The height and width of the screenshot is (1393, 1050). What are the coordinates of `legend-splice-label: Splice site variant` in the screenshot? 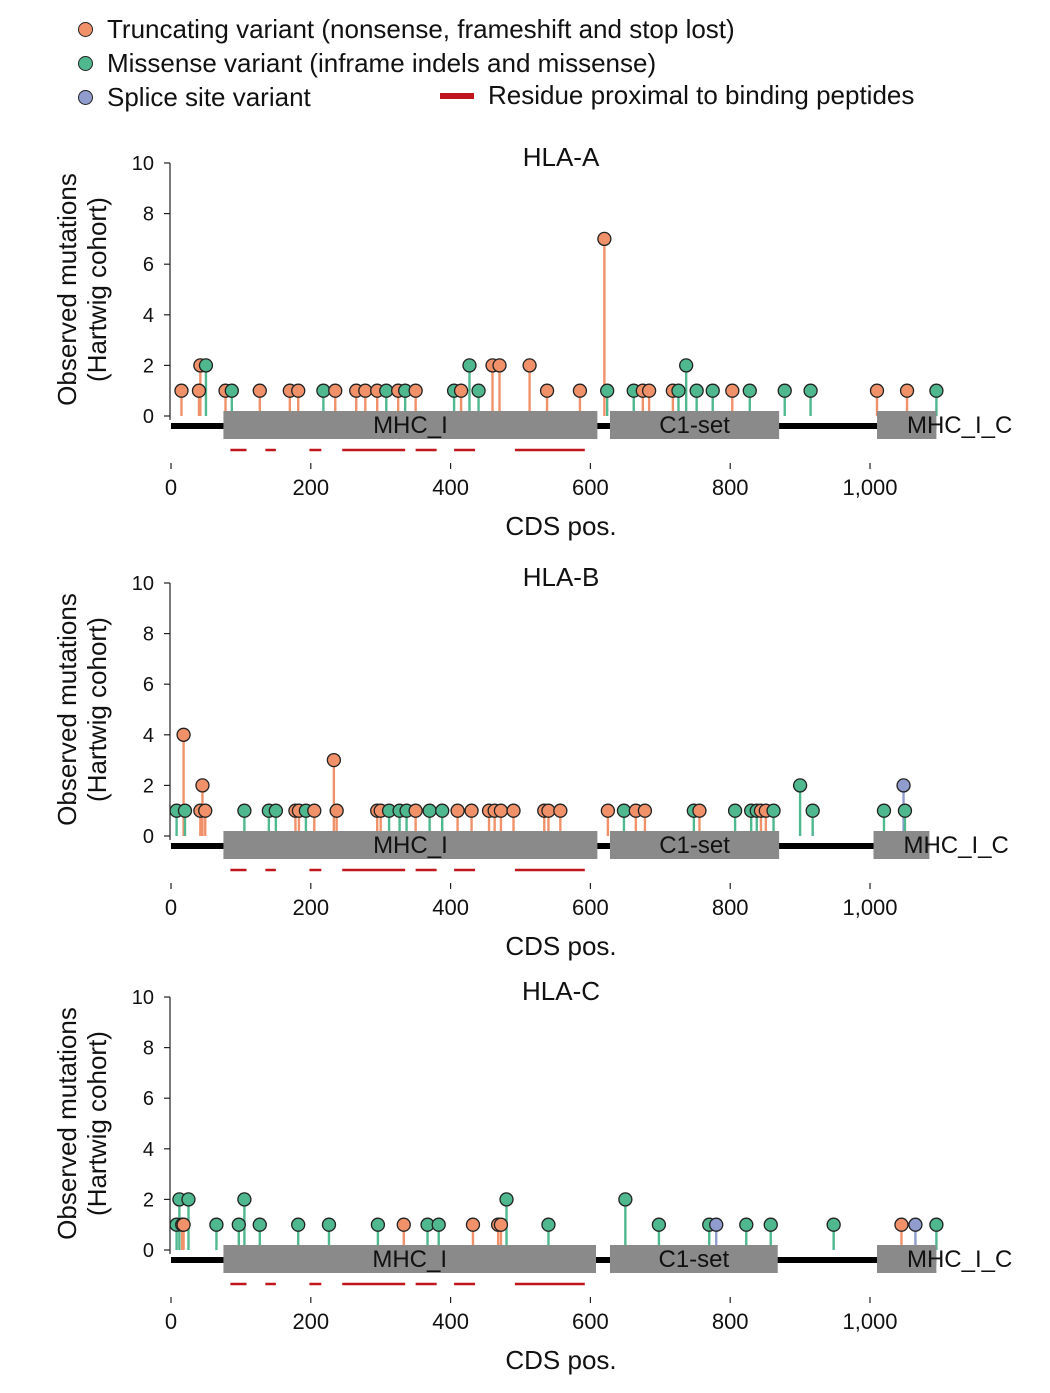 It's located at (209, 97).